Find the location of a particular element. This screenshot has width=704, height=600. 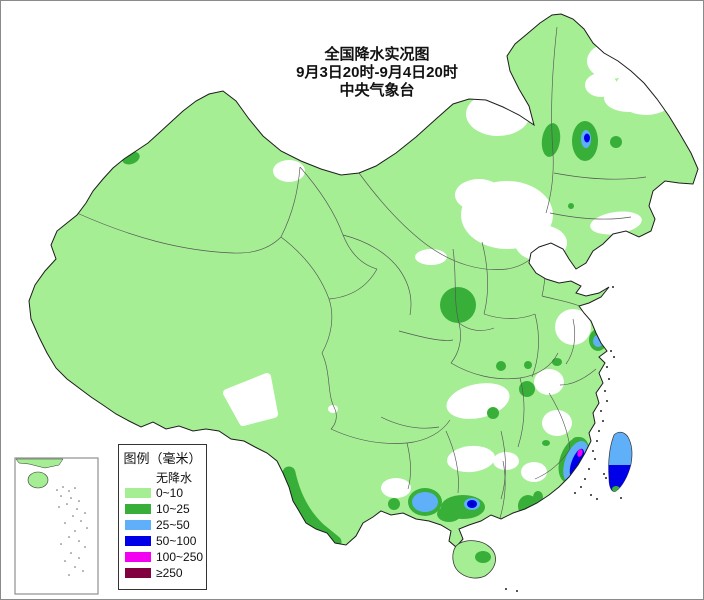

legend-item: 0~10 is located at coordinates (165, 493).